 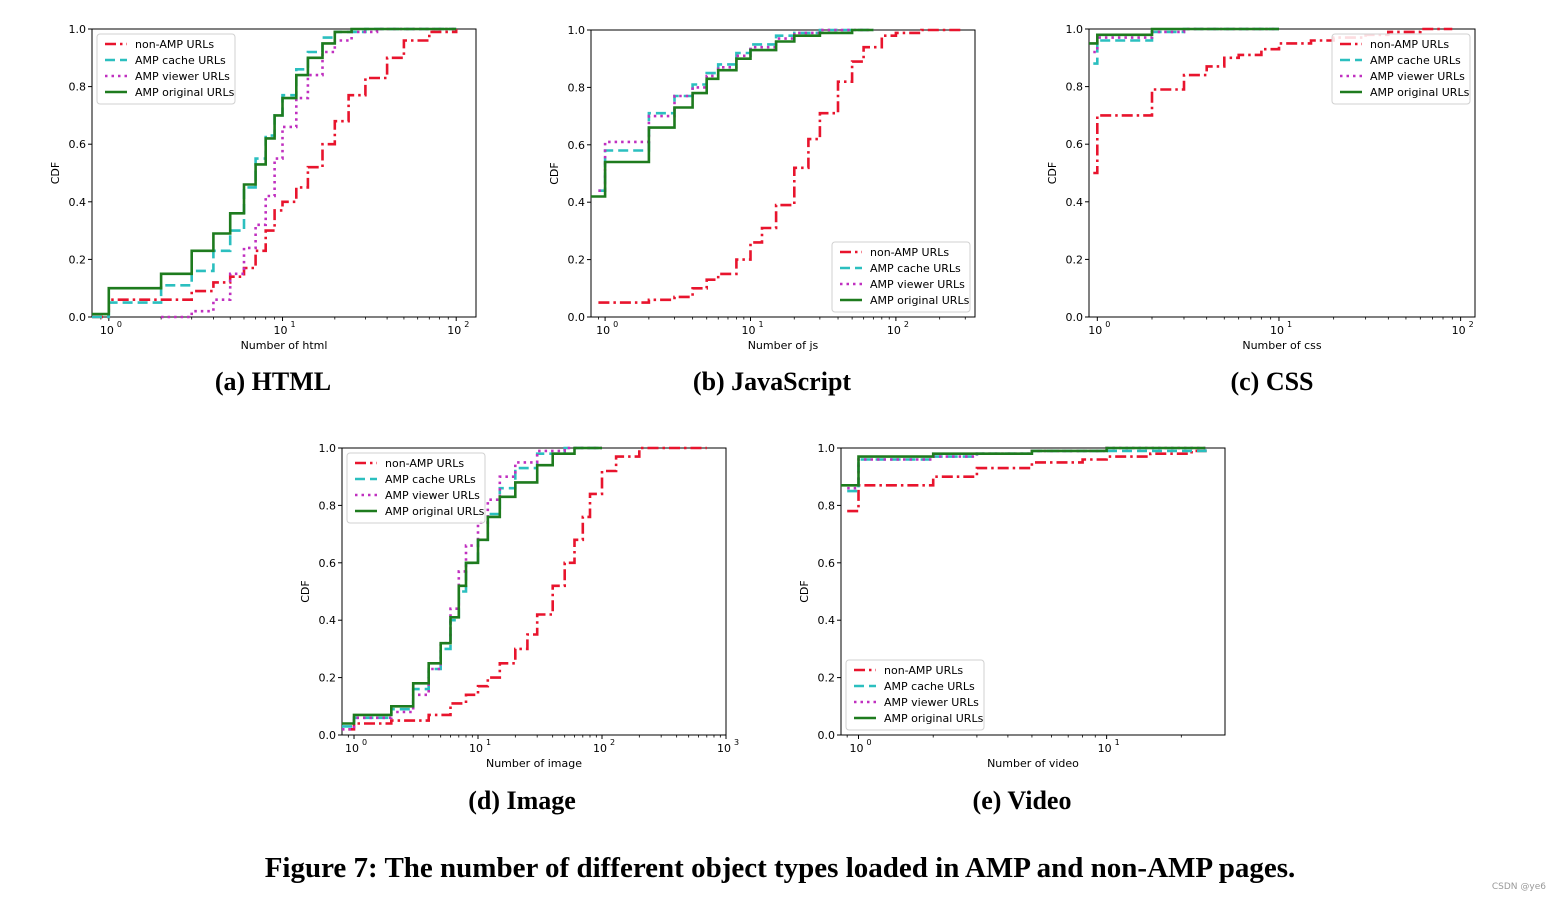 I want to click on watermark: CSDN @ye6, so click(x=1518, y=887).